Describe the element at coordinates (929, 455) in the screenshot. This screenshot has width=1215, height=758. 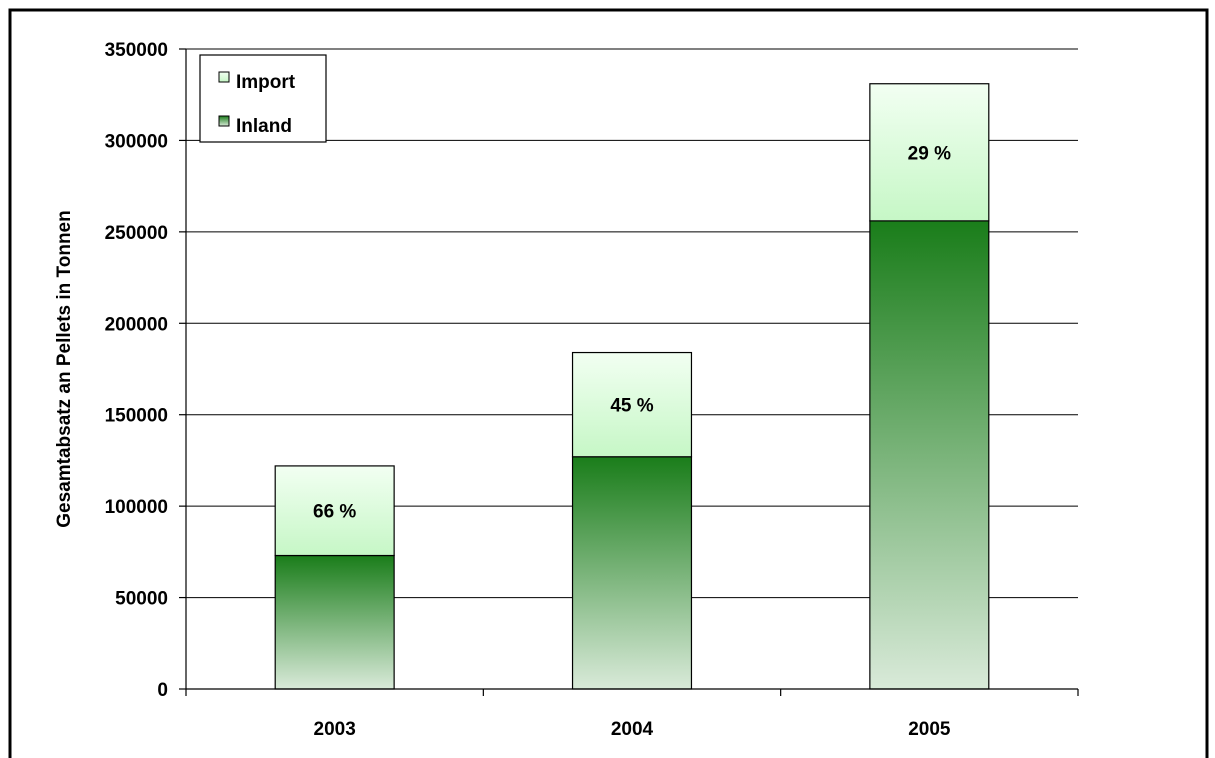
I see `bar-segment-inland-2005` at that location.